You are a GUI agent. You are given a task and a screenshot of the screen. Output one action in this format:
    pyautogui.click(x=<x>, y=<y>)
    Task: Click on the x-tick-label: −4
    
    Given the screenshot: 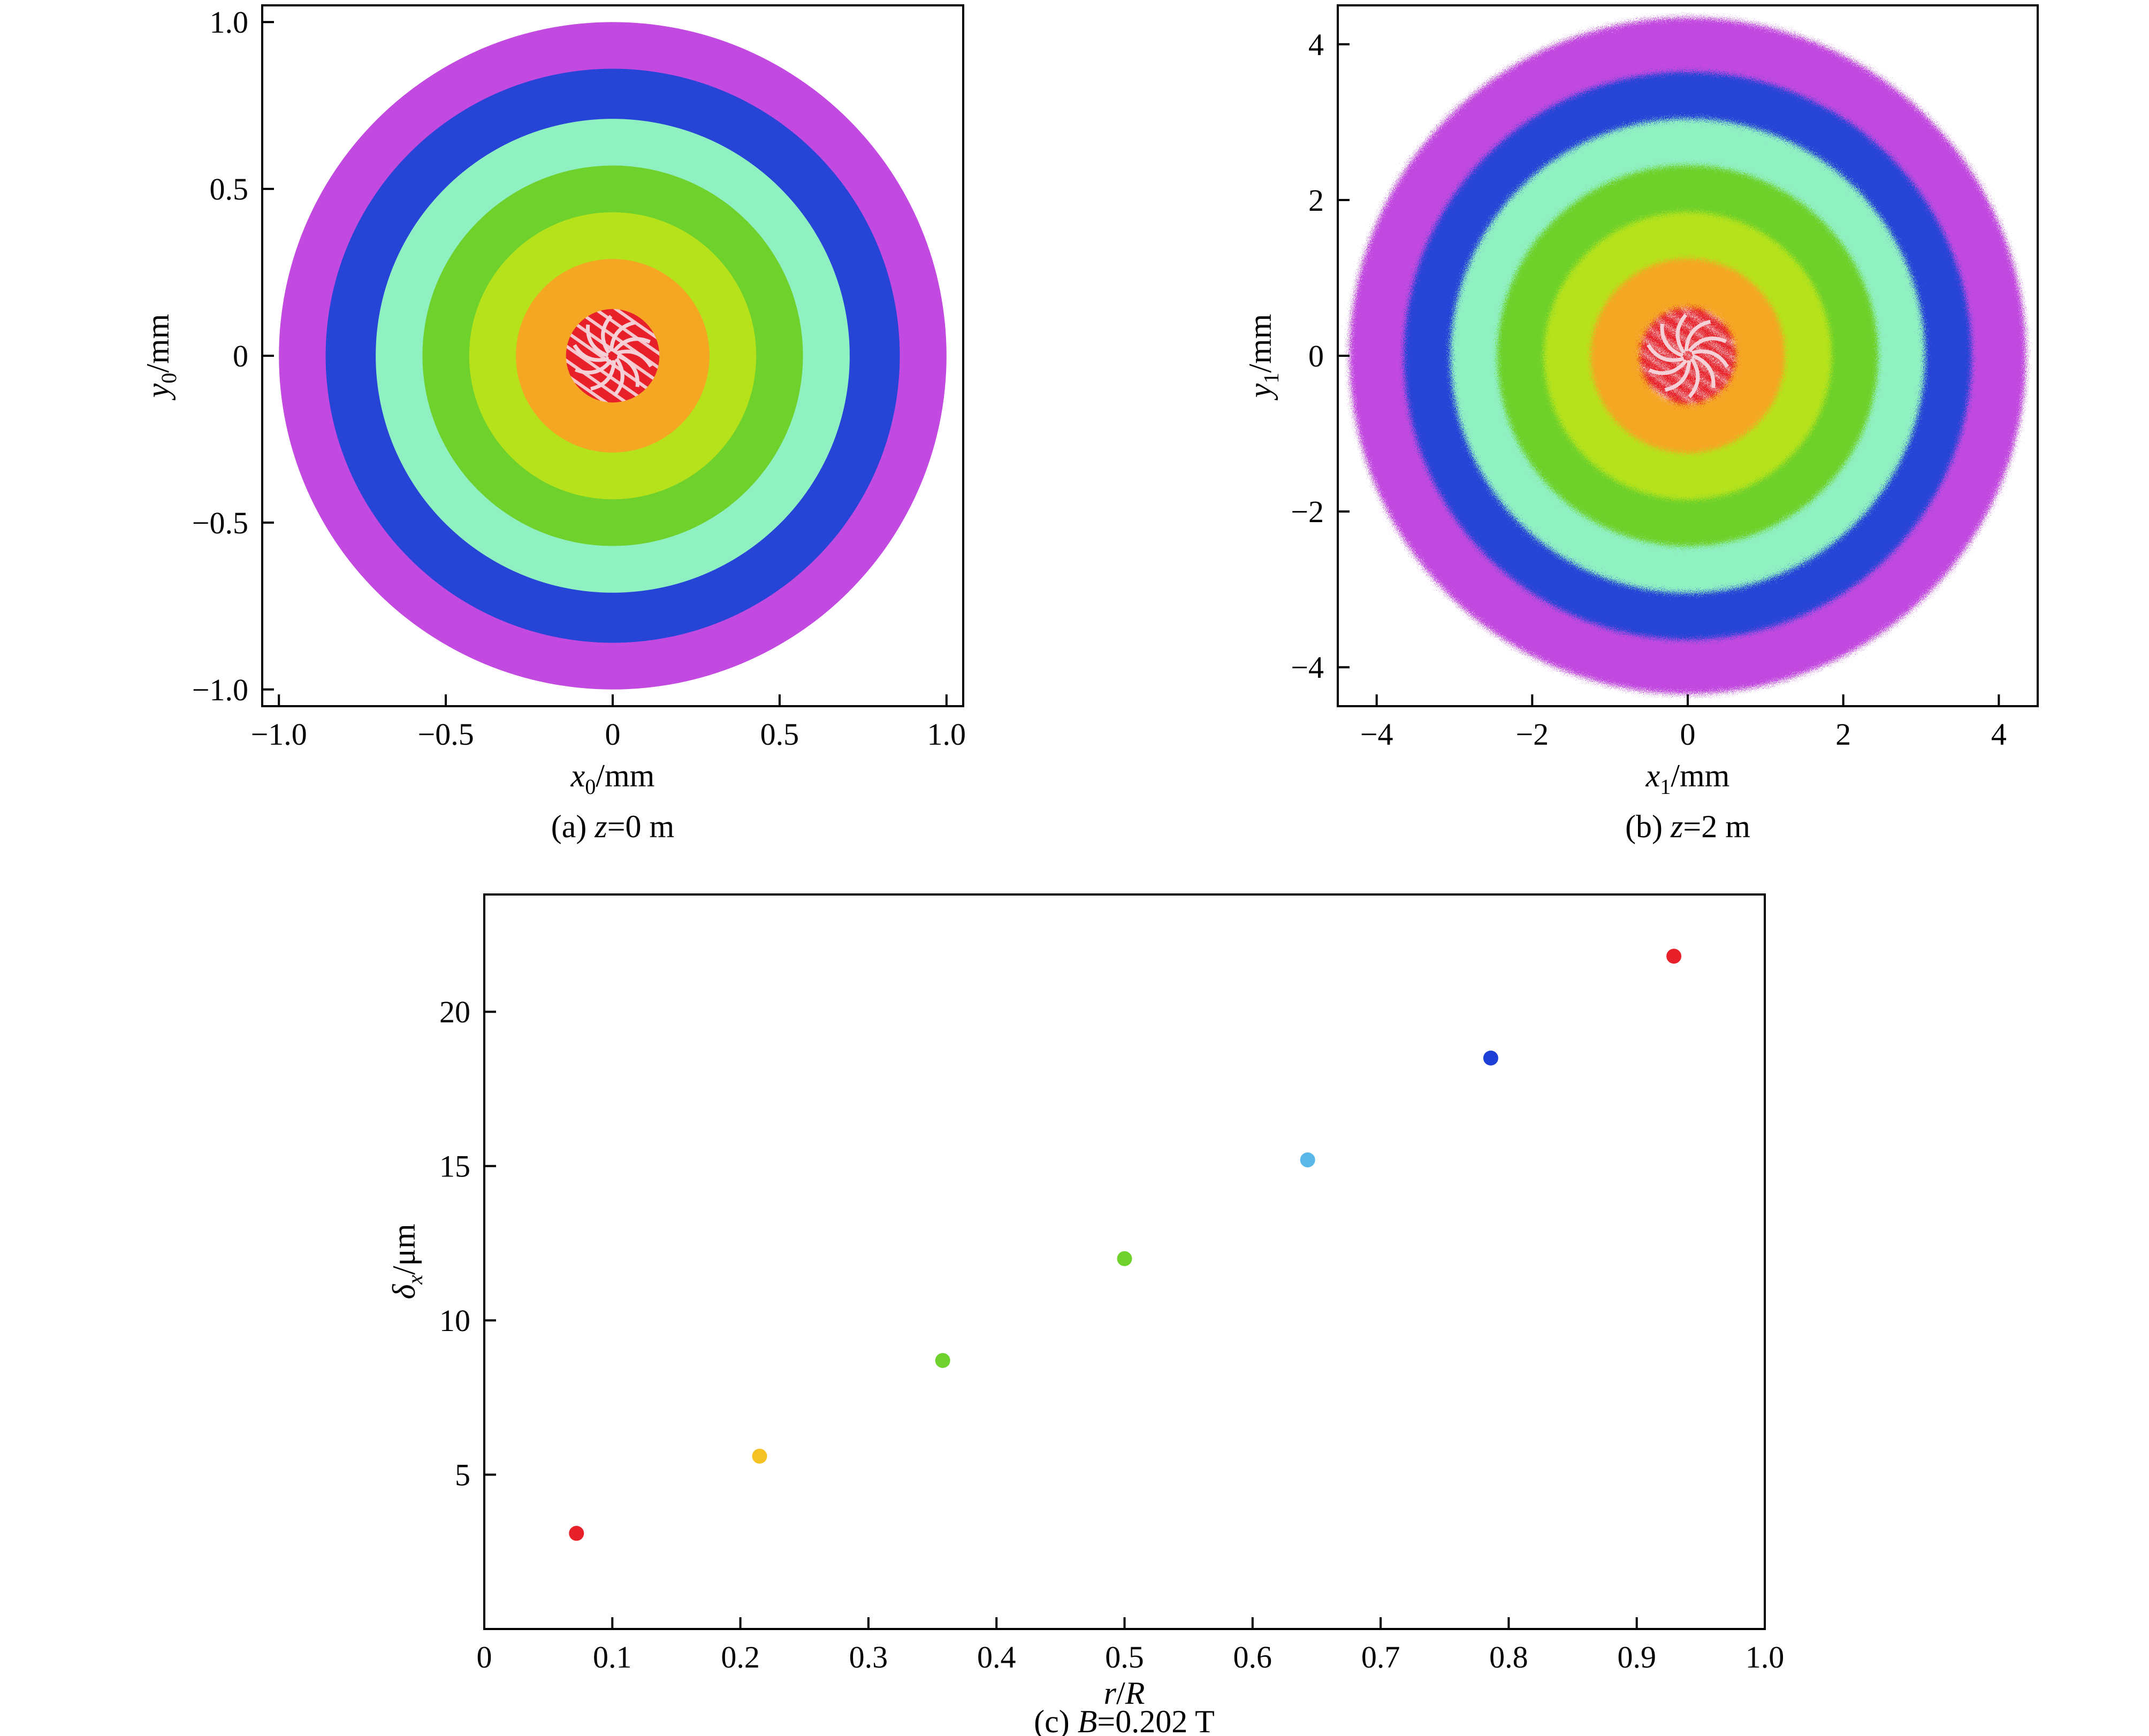 What is the action you would take?
    pyautogui.click(x=1376, y=734)
    